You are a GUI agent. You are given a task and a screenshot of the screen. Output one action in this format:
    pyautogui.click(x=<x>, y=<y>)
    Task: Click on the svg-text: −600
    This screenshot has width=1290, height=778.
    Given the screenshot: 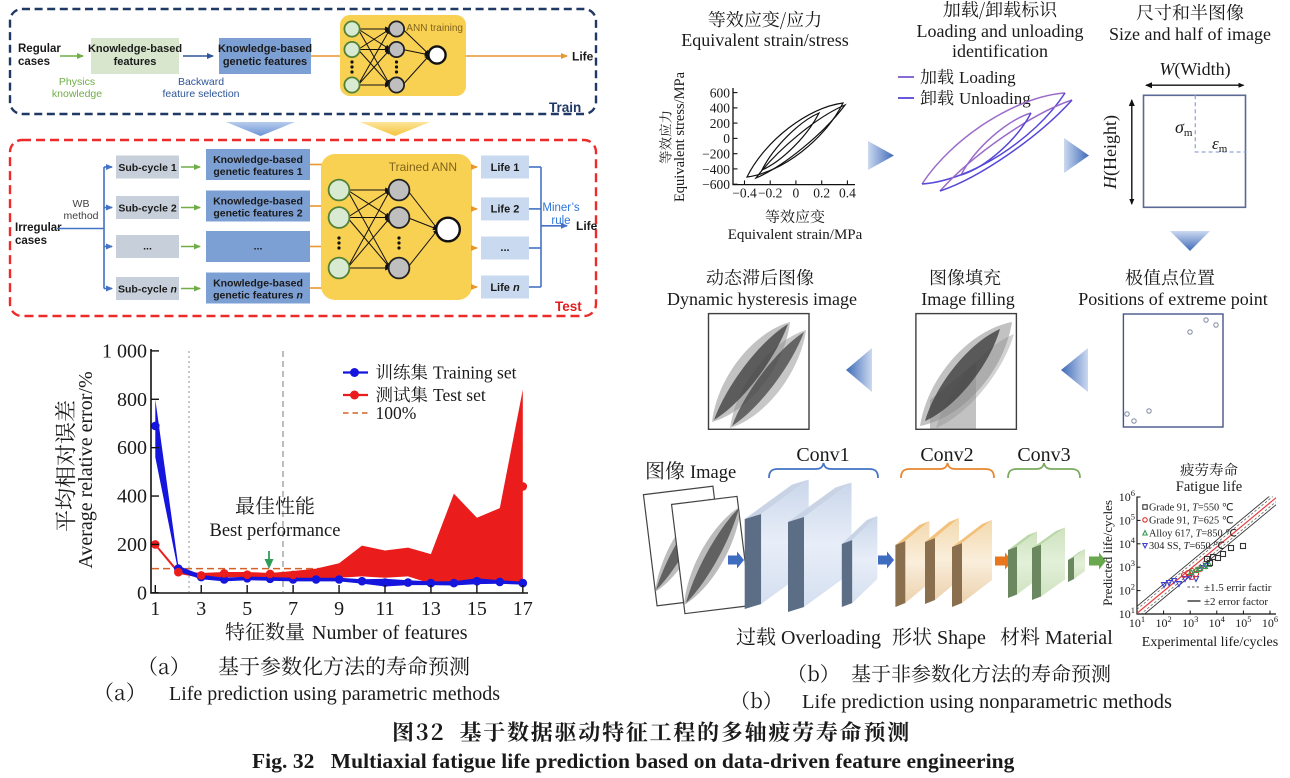 What is the action you would take?
    pyautogui.click(x=716, y=184)
    